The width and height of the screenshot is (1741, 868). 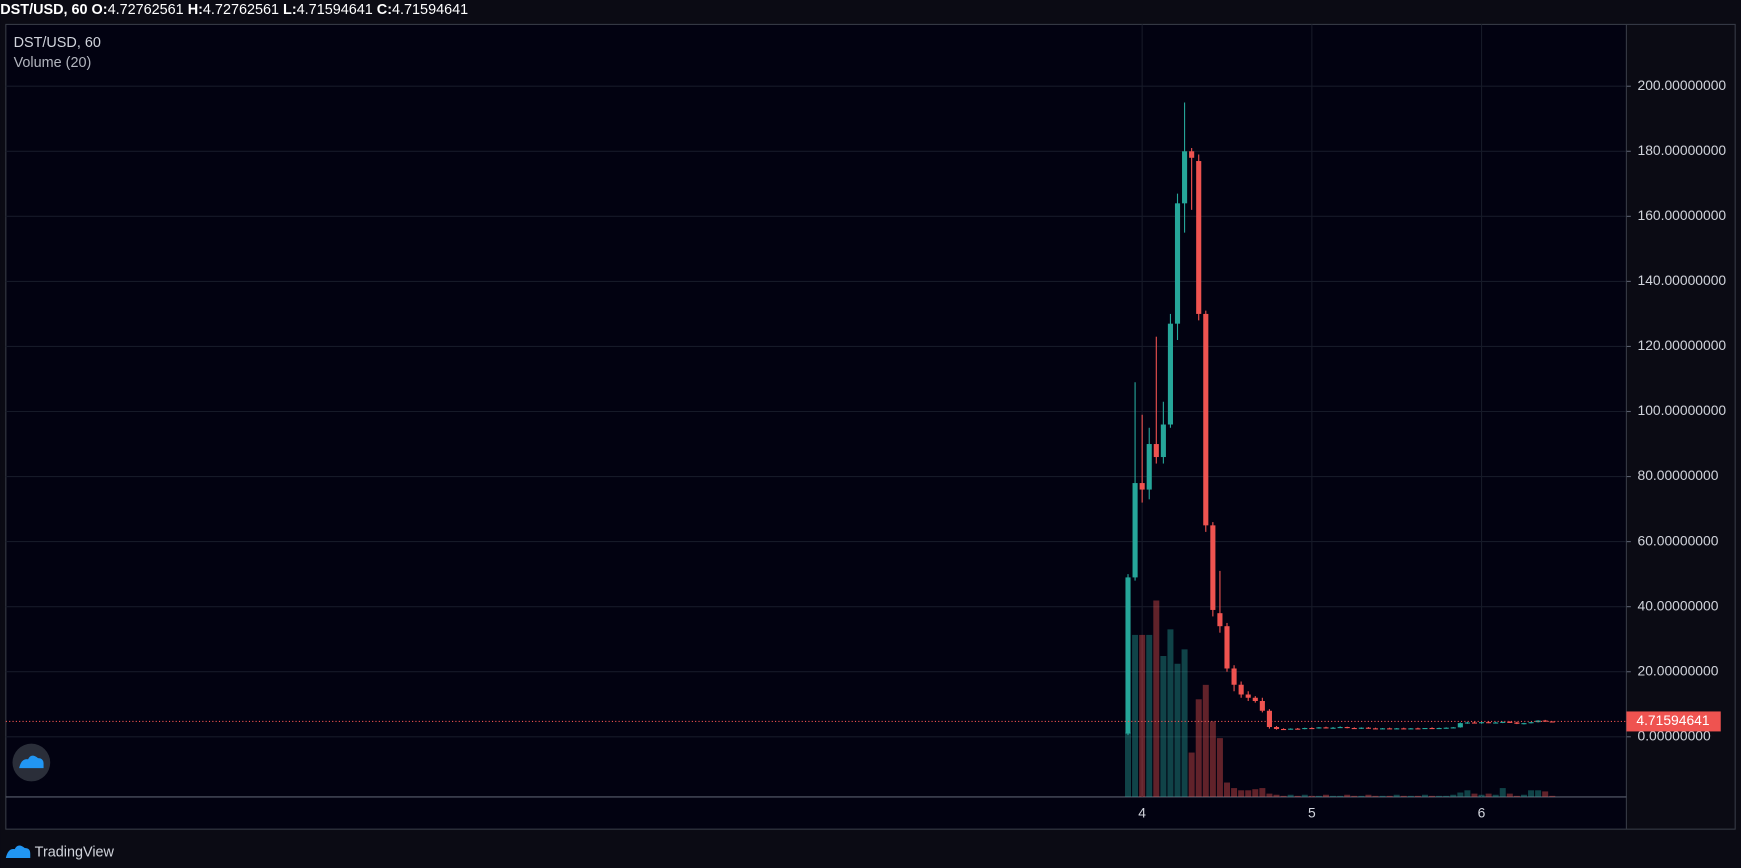 I want to click on y-tick-label: 180.00000000, so click(x=1681, y=150).